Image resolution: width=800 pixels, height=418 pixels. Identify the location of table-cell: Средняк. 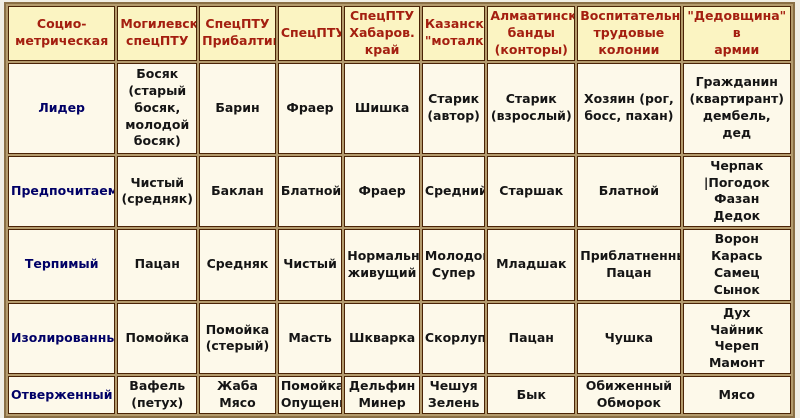
(237, 265).